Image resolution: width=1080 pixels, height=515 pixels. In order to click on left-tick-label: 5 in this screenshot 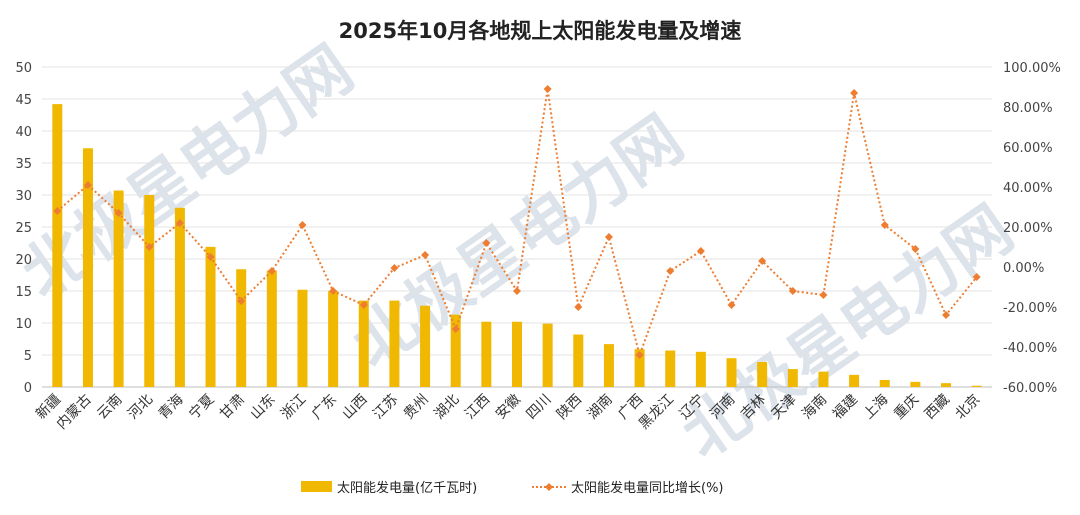, I will do `click(28, 356)`.